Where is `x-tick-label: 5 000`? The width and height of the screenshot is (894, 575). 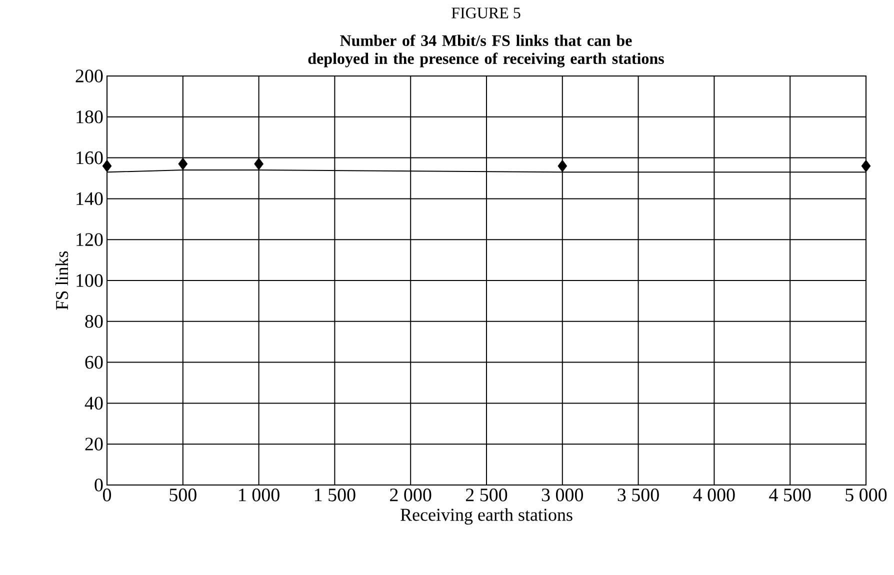 x-tick-label: 5 000 is located at coordinates (866, 495).